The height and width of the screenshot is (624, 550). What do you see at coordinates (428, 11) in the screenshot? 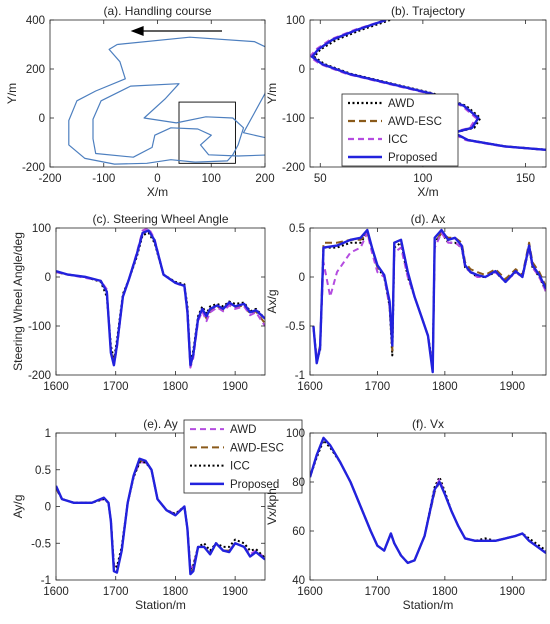
I see `chart-title: (b). Trajectory` at bounding box center [428, 11].